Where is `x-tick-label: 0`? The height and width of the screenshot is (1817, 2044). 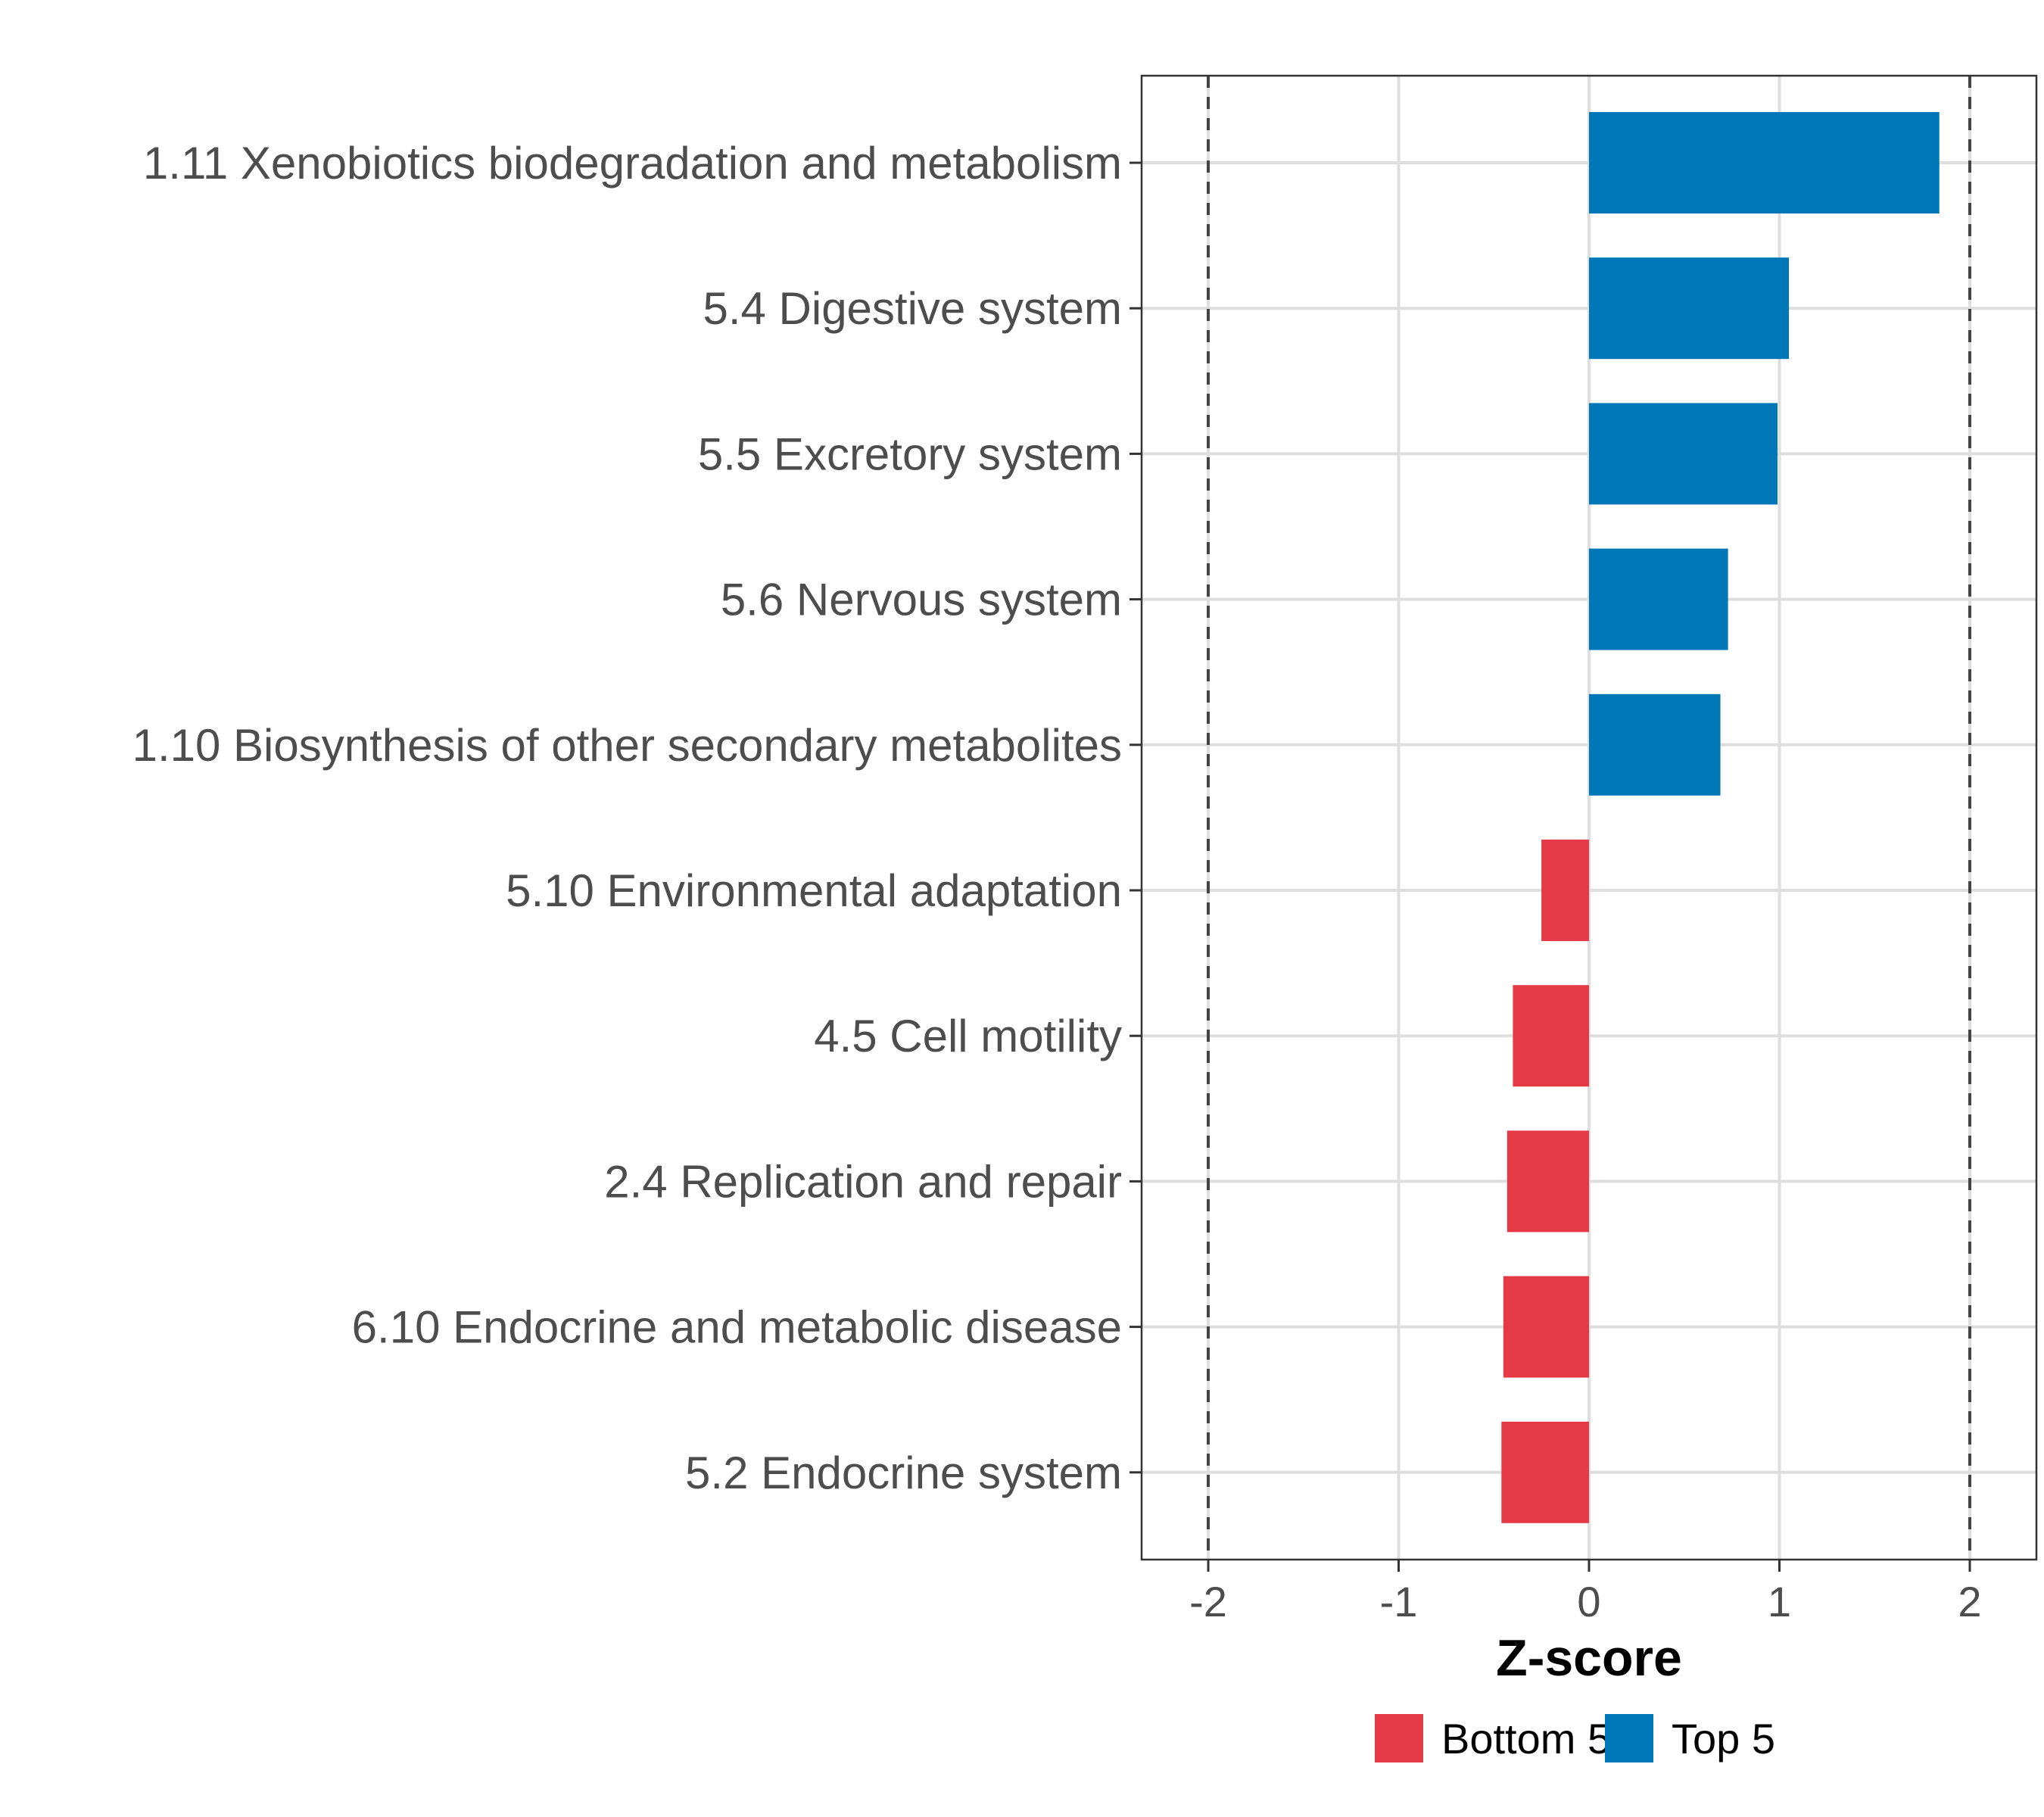 x-tick-label: 0 is located at coordinates (1588, 1601).